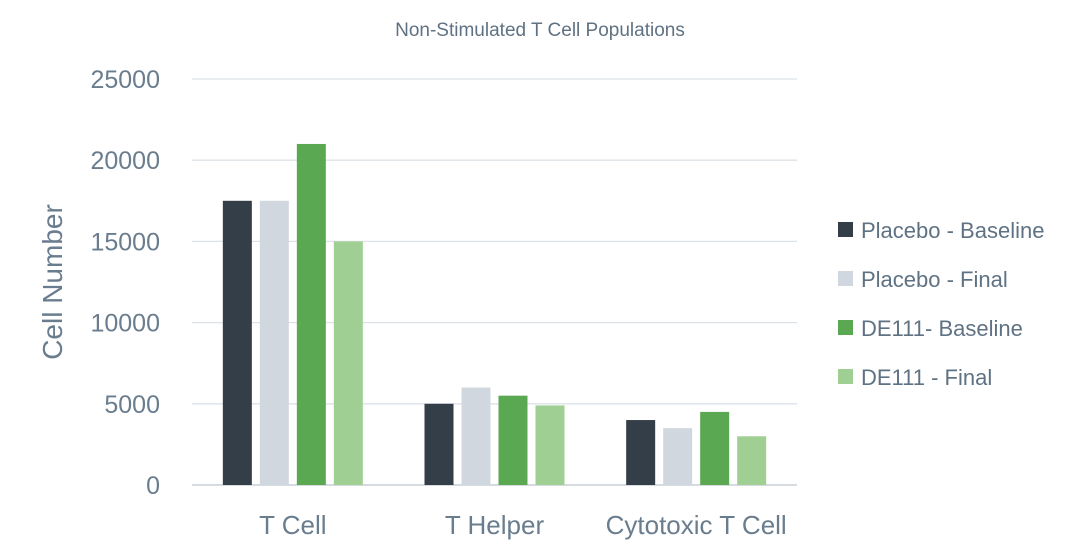 This screenshot has height=557, width=1080. I want to click on y-tick-label: 25000, so click(125, 80).